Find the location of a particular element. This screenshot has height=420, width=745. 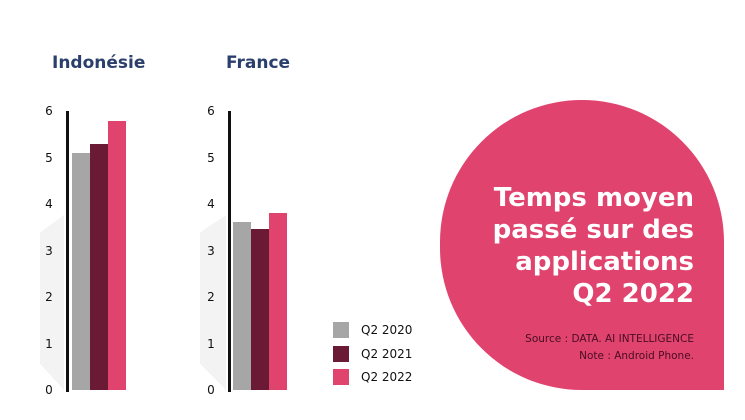

legend-item-q2-2020: Q2 2020 is located at coordinates (372, 330).